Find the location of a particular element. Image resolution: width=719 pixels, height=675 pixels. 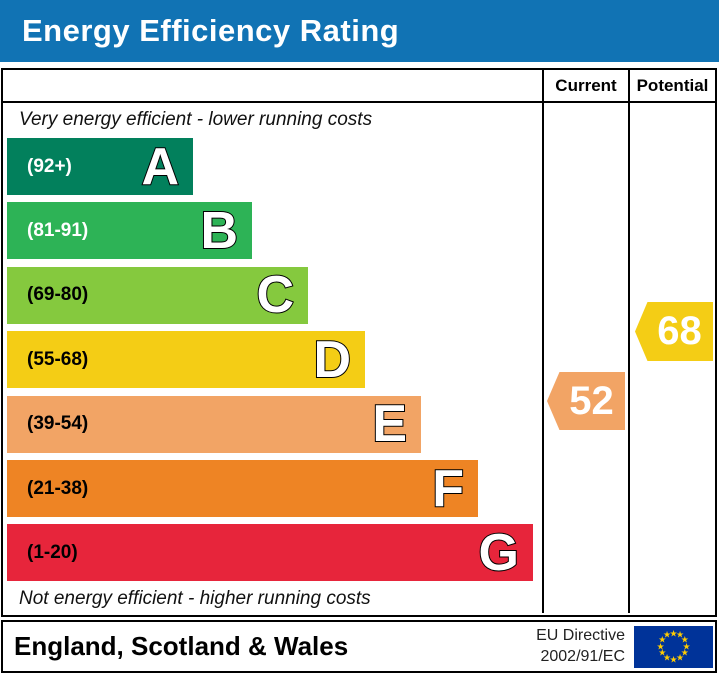

band-letter: G is located at coordinates (499, 552).